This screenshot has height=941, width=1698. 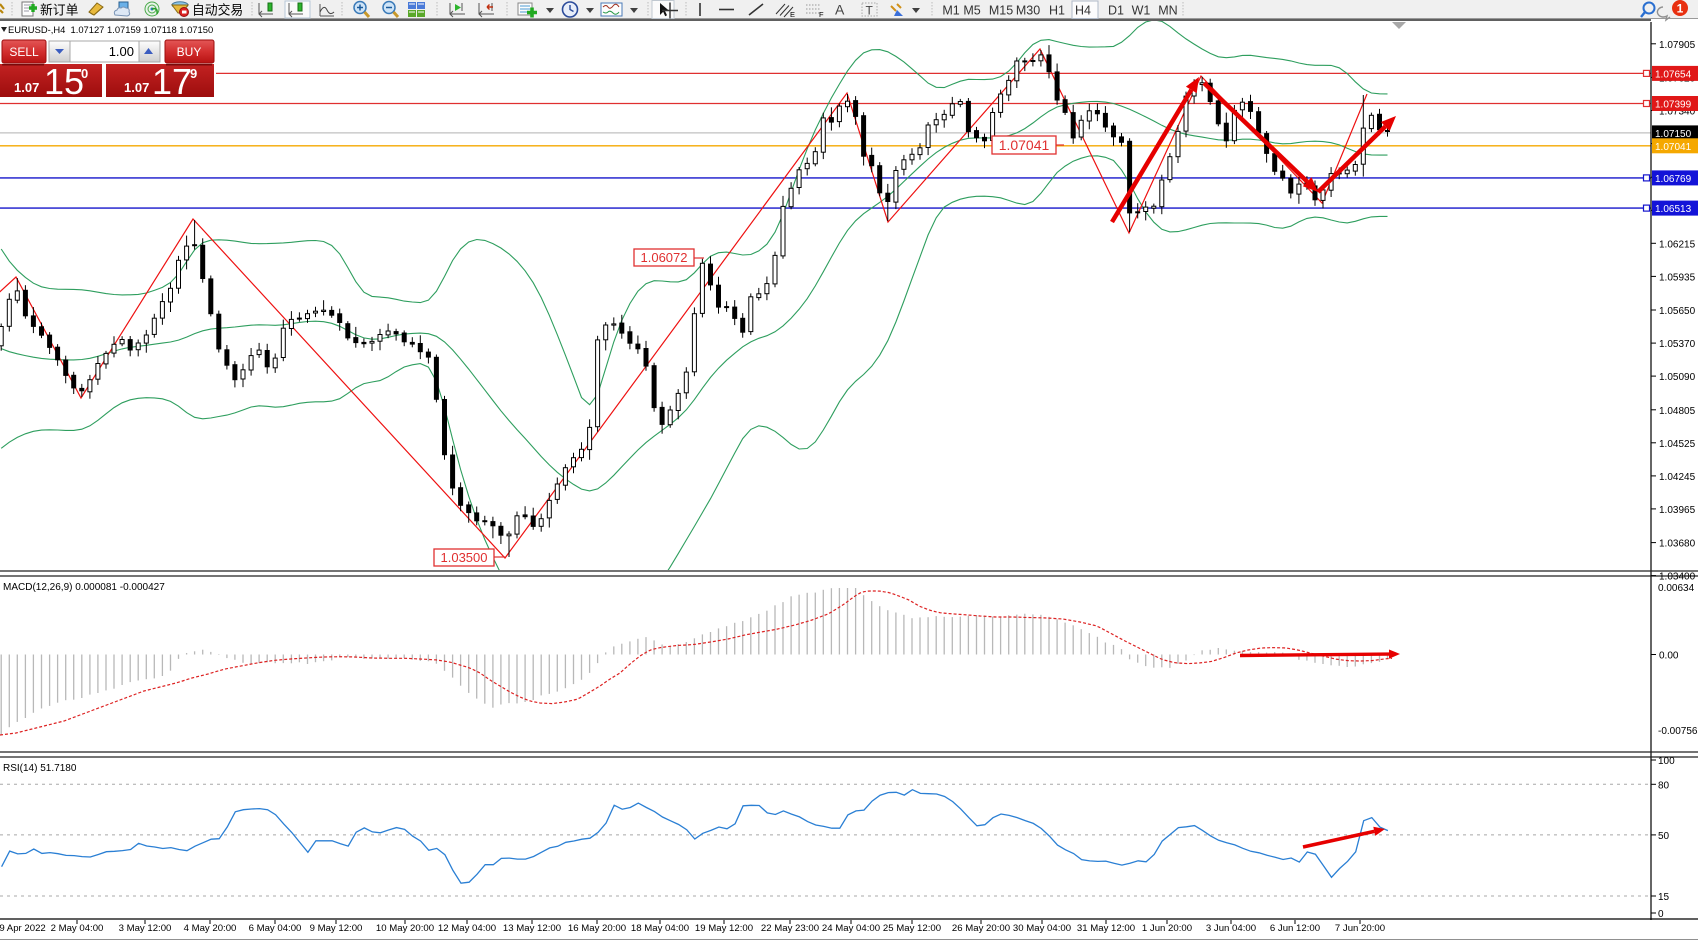 What do you see at coordinates (1295, 928) in the screenshot?
I see `svg-text: 6 Jun 12:00` at bounding box center [1295, 928].